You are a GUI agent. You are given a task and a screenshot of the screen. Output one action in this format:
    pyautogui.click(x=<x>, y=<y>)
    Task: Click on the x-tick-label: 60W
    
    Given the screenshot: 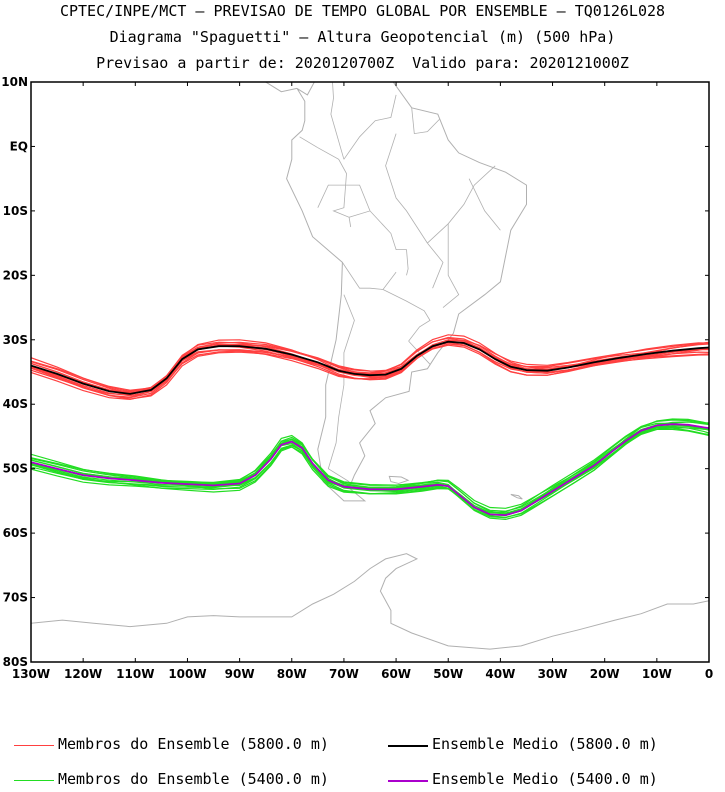 What is the action you would take?
    pyautogui.click(x=396, y=674)
    